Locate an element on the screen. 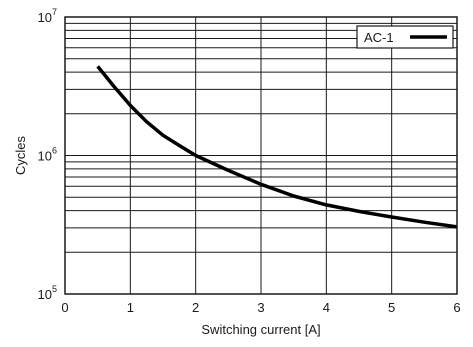  x-tick-label: 3 is located at coordinates (260, 307).